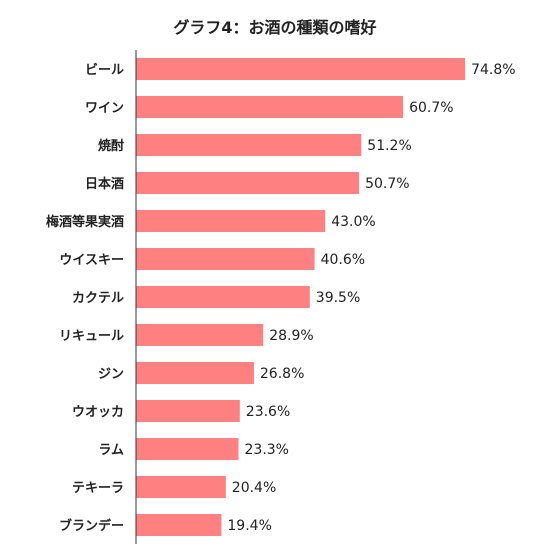  I want to click on category-label: ウイスキー, so click(91, 260).